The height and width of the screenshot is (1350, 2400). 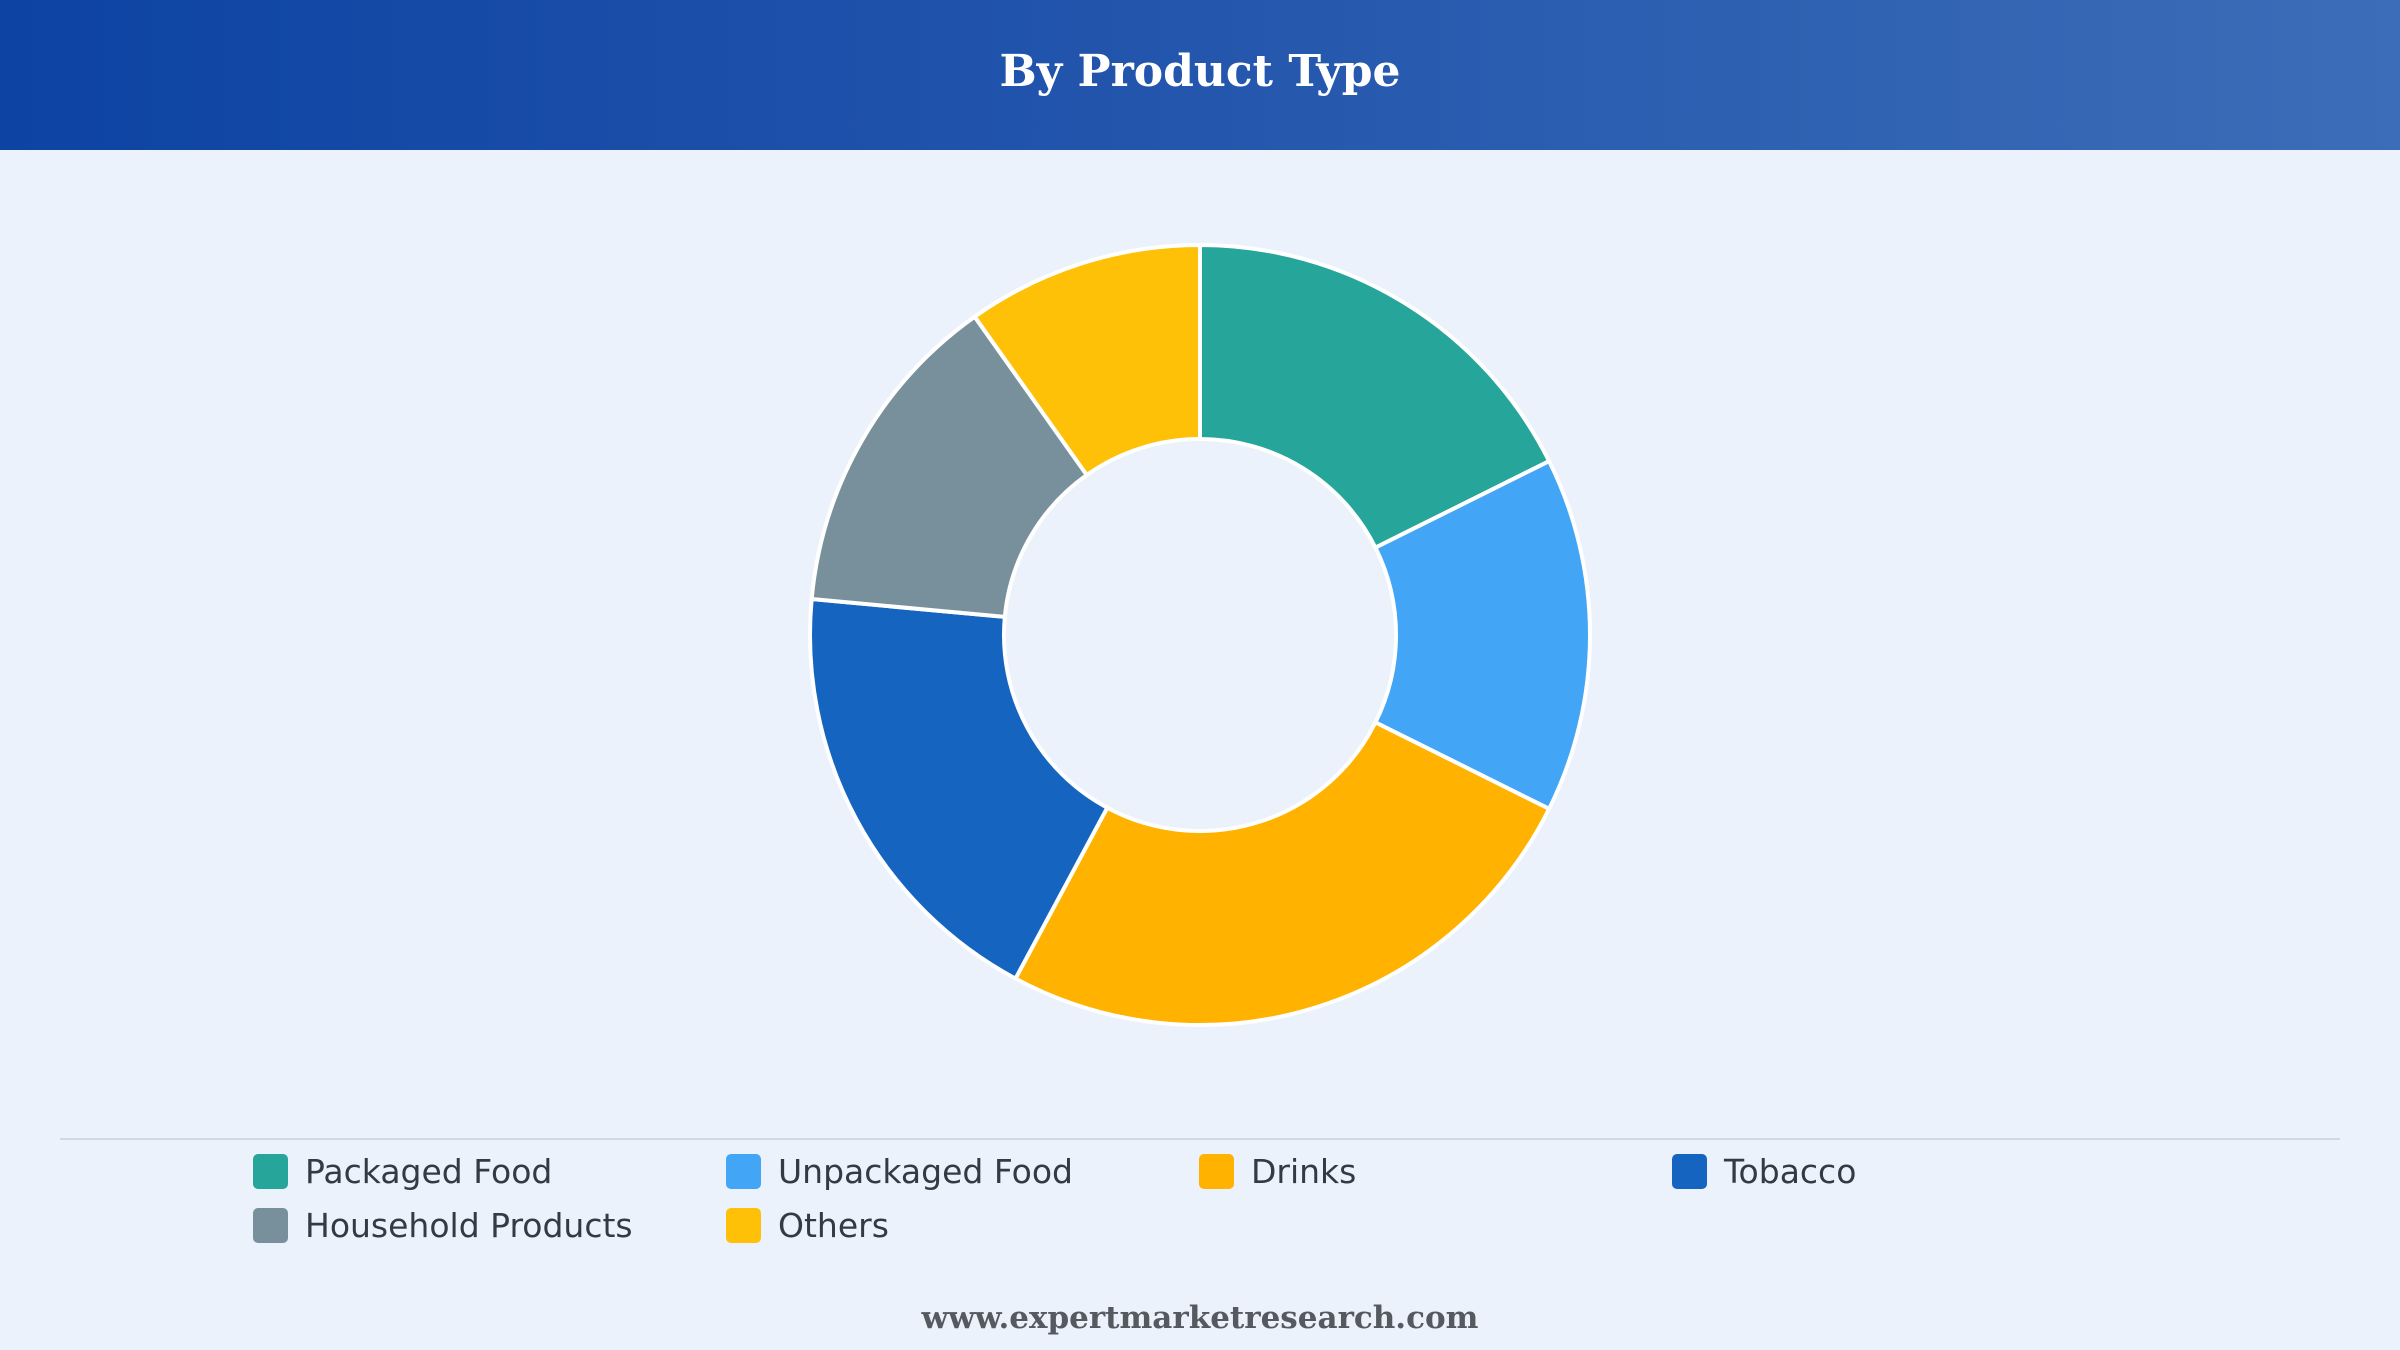 What do you see at coordinates (1790, 1171) in the screenshot?
I see `legend-label: Tobacco` at bounding box center [1790, 1171].